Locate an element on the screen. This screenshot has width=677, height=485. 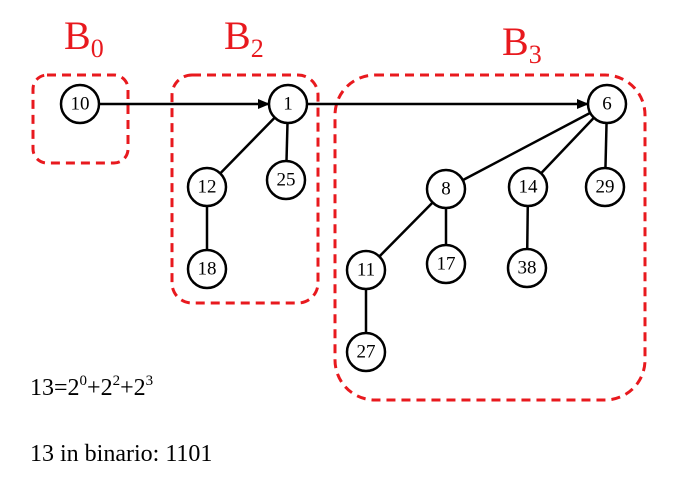
heap-node: 12 is located at coordinates (207, 187).